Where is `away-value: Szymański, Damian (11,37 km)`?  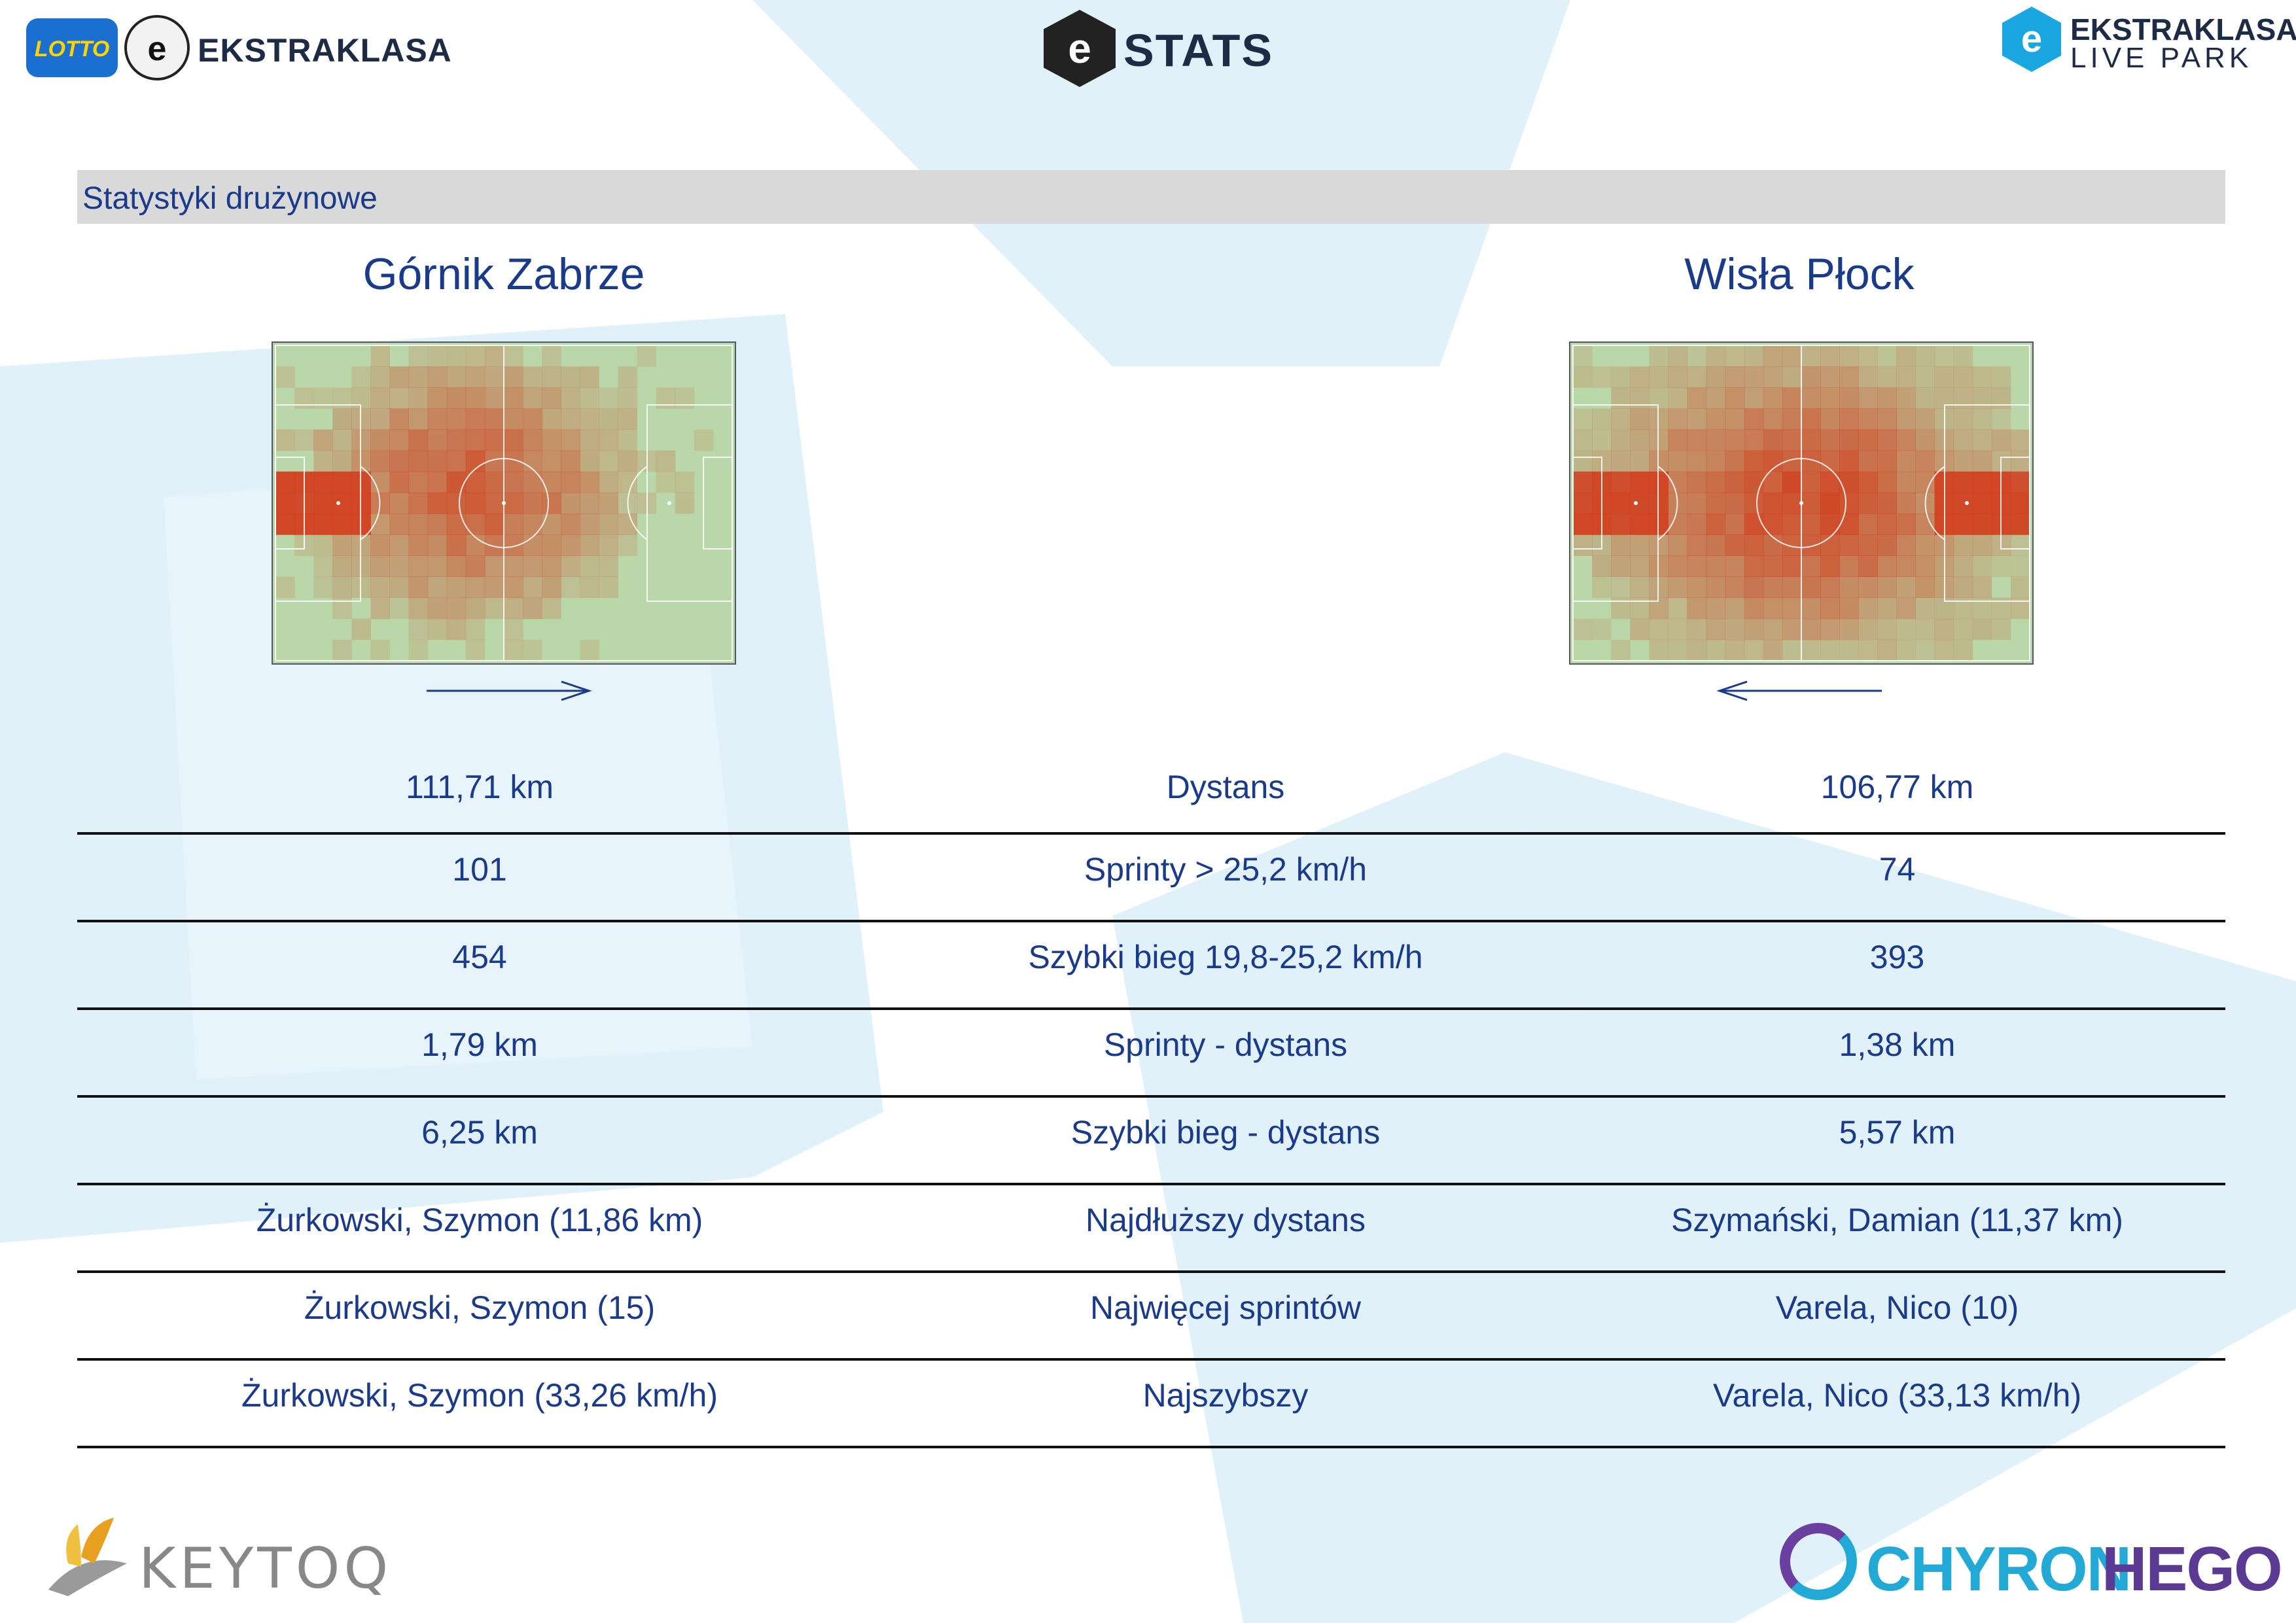 away-value: Szymański, Damian (11,37 km) is located at coordinates (1897, 1220).